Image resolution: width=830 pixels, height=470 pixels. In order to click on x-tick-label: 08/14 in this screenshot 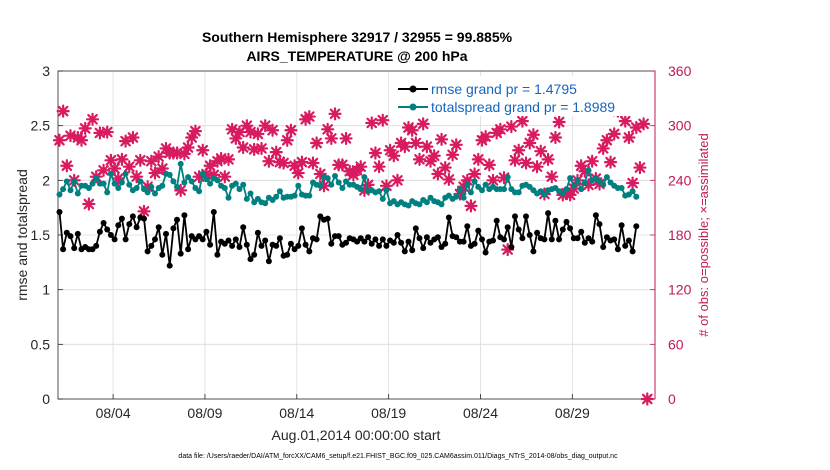, I will do `click(296, 413)`.